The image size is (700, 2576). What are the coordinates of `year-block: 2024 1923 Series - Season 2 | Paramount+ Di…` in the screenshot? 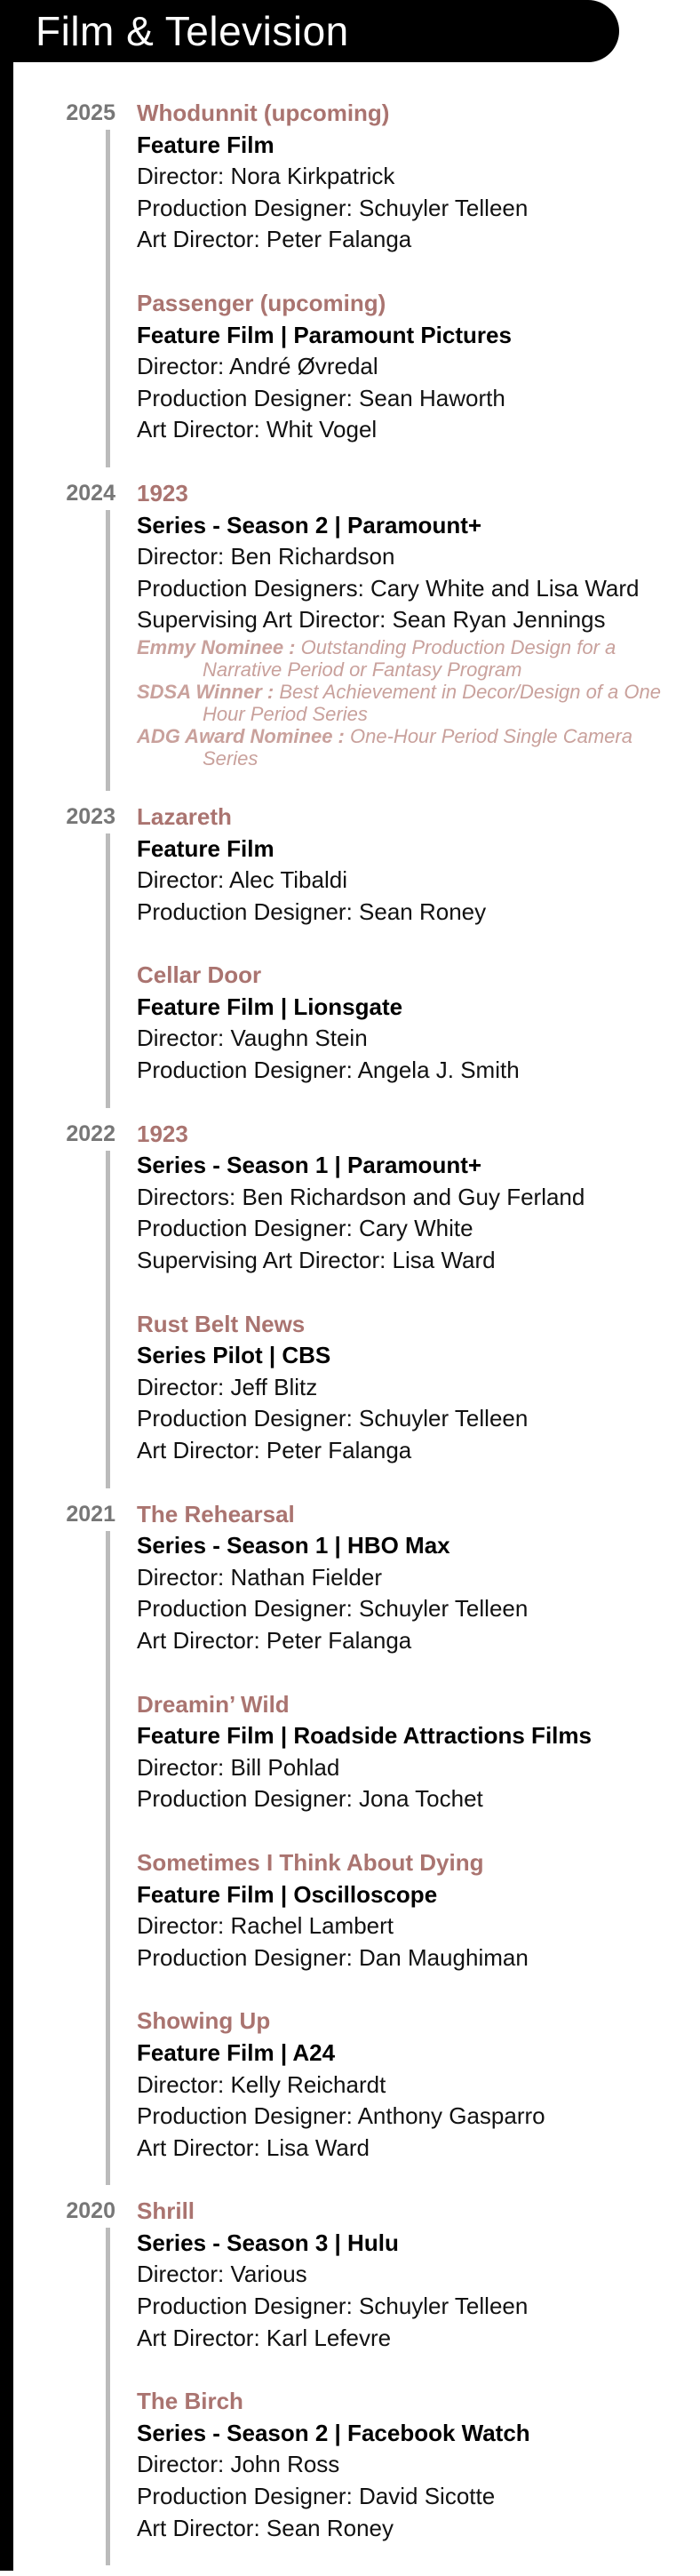 It's located at (350, 640).